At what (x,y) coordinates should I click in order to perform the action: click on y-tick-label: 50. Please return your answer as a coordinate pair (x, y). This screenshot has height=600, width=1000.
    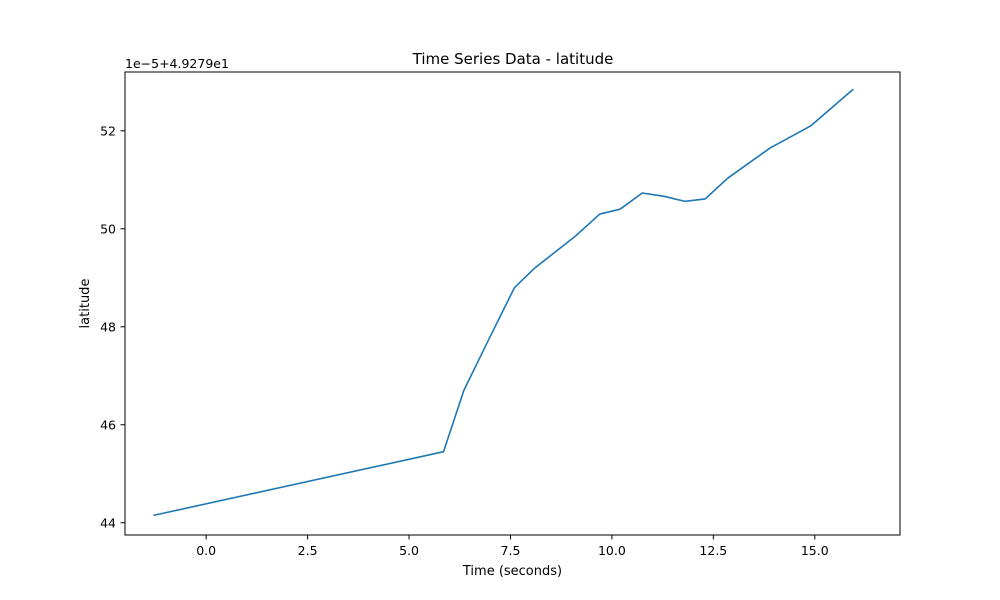
    Looking at the image, I should click on (108, 228).